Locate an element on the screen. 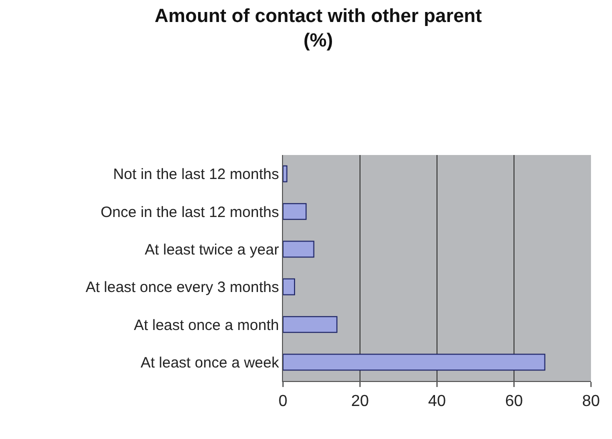 This screenshot has height=439, width=612. y-tick-label: Not in the last 12 months is located at coordinates (196, 175).